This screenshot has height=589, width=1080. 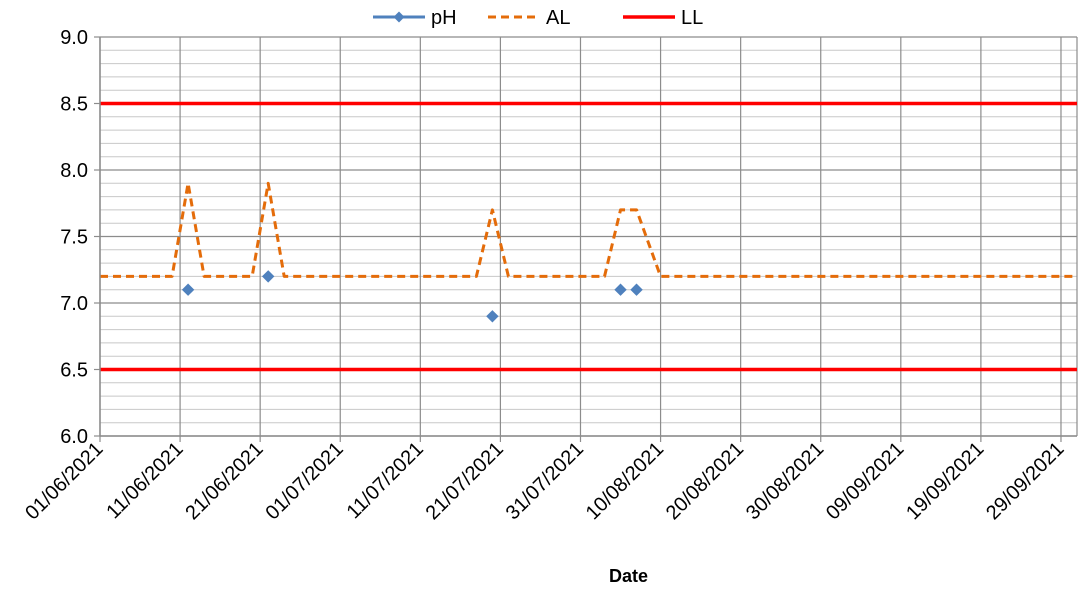 I want to click on x-tick-label: 29/09/2021, so click(x=1025, y=481).